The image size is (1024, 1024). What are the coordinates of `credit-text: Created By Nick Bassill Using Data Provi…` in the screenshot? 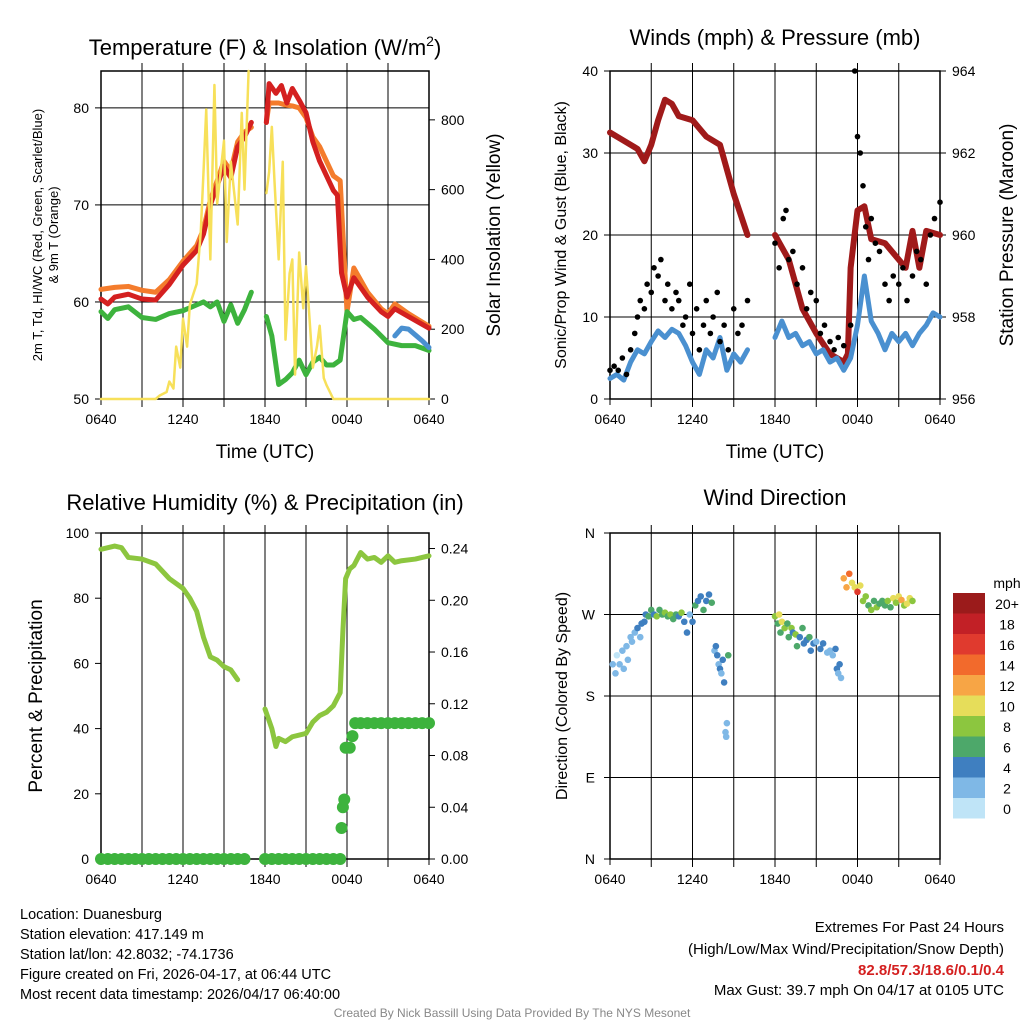 It's located at (512, 1013).